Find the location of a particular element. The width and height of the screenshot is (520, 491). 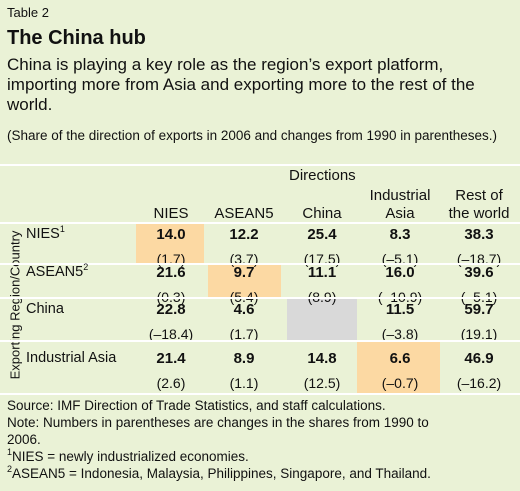

table-number: Table 2 is located at coordinates (28, 12).